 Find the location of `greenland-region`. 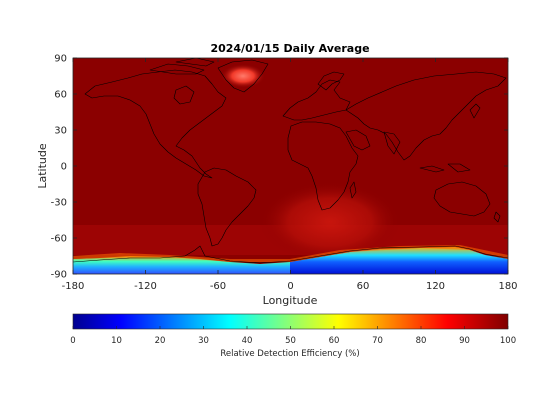

greenland-region is located at coordinates (243, 76).